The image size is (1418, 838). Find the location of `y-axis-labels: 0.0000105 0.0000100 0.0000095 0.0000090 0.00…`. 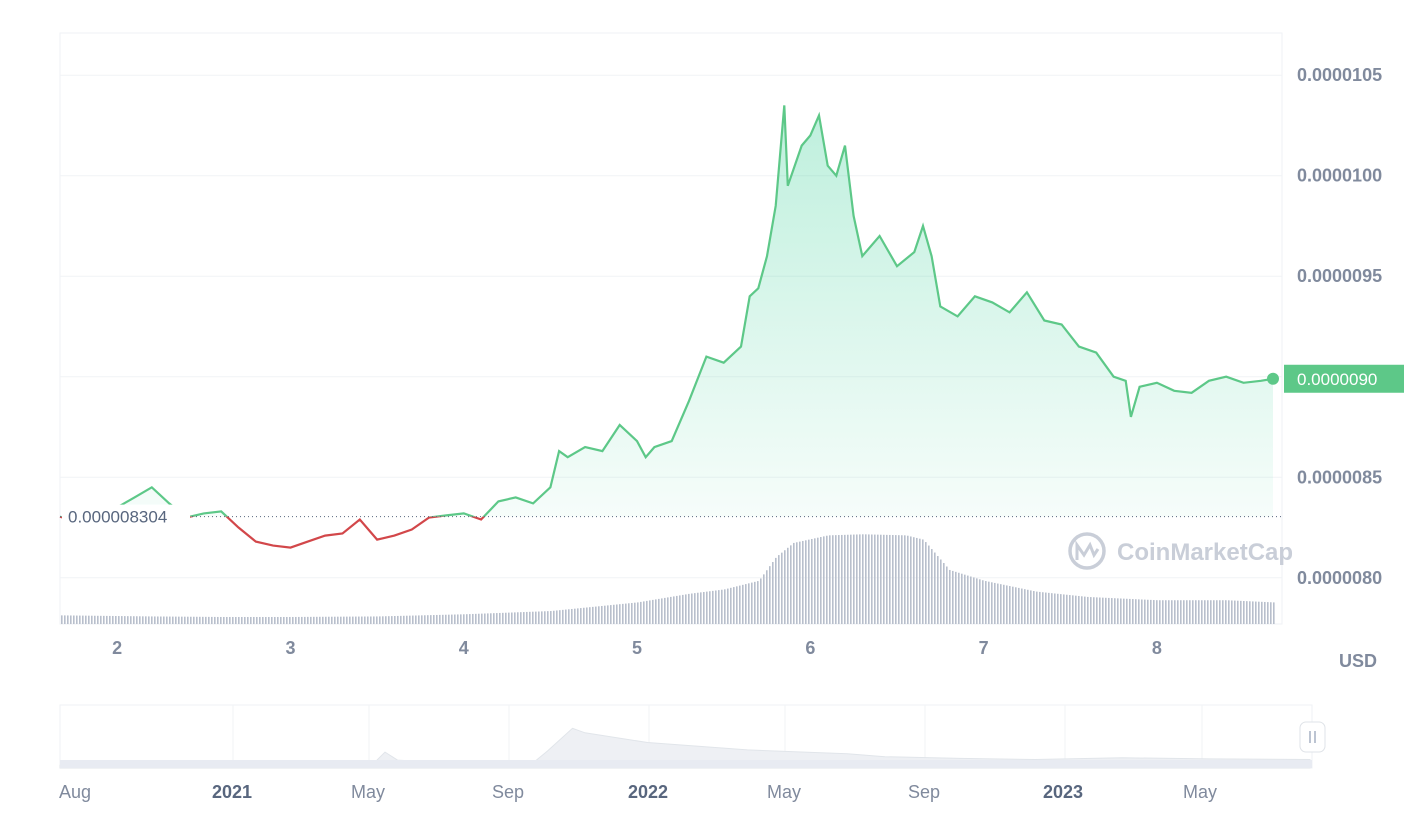

y-axis-labels: 0.0000105 0.0000100 0.0000095 0.0000090 0.00… is located at coordinates (1339, 326).